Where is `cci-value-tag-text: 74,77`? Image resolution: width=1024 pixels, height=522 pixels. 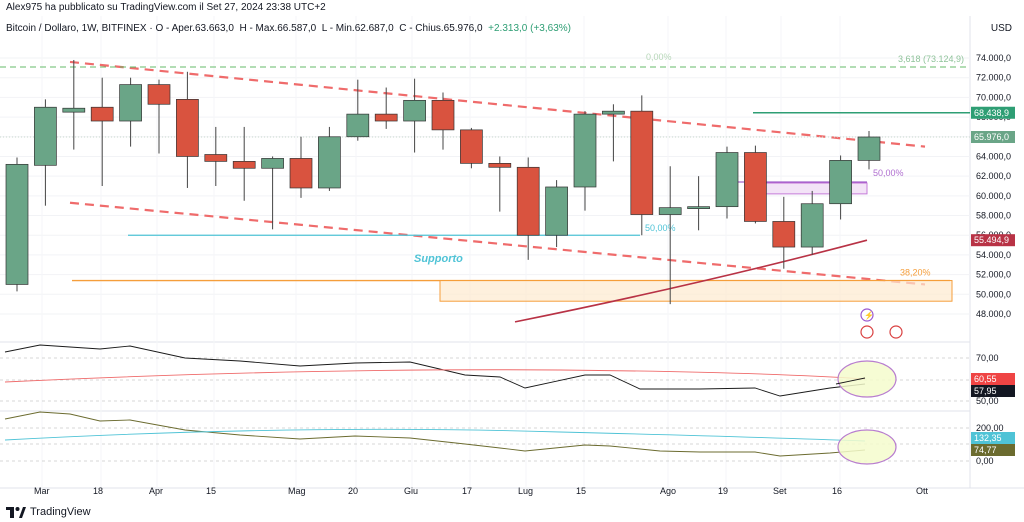 cci-value-tag-text: 74,77 is located at coordinates (985, 450).